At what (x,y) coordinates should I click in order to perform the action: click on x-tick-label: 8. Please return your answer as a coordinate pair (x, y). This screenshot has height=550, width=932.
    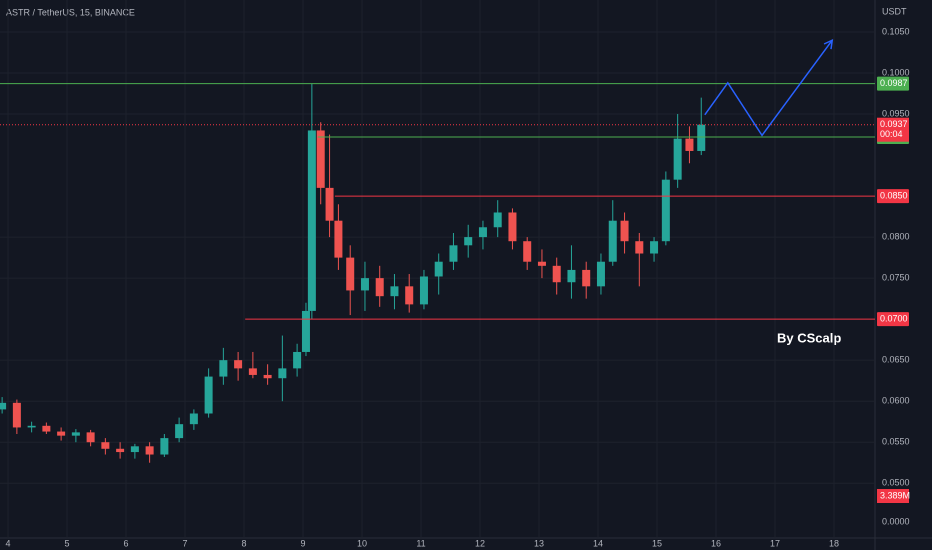
    Looking at the image, I should click on (244, 543).